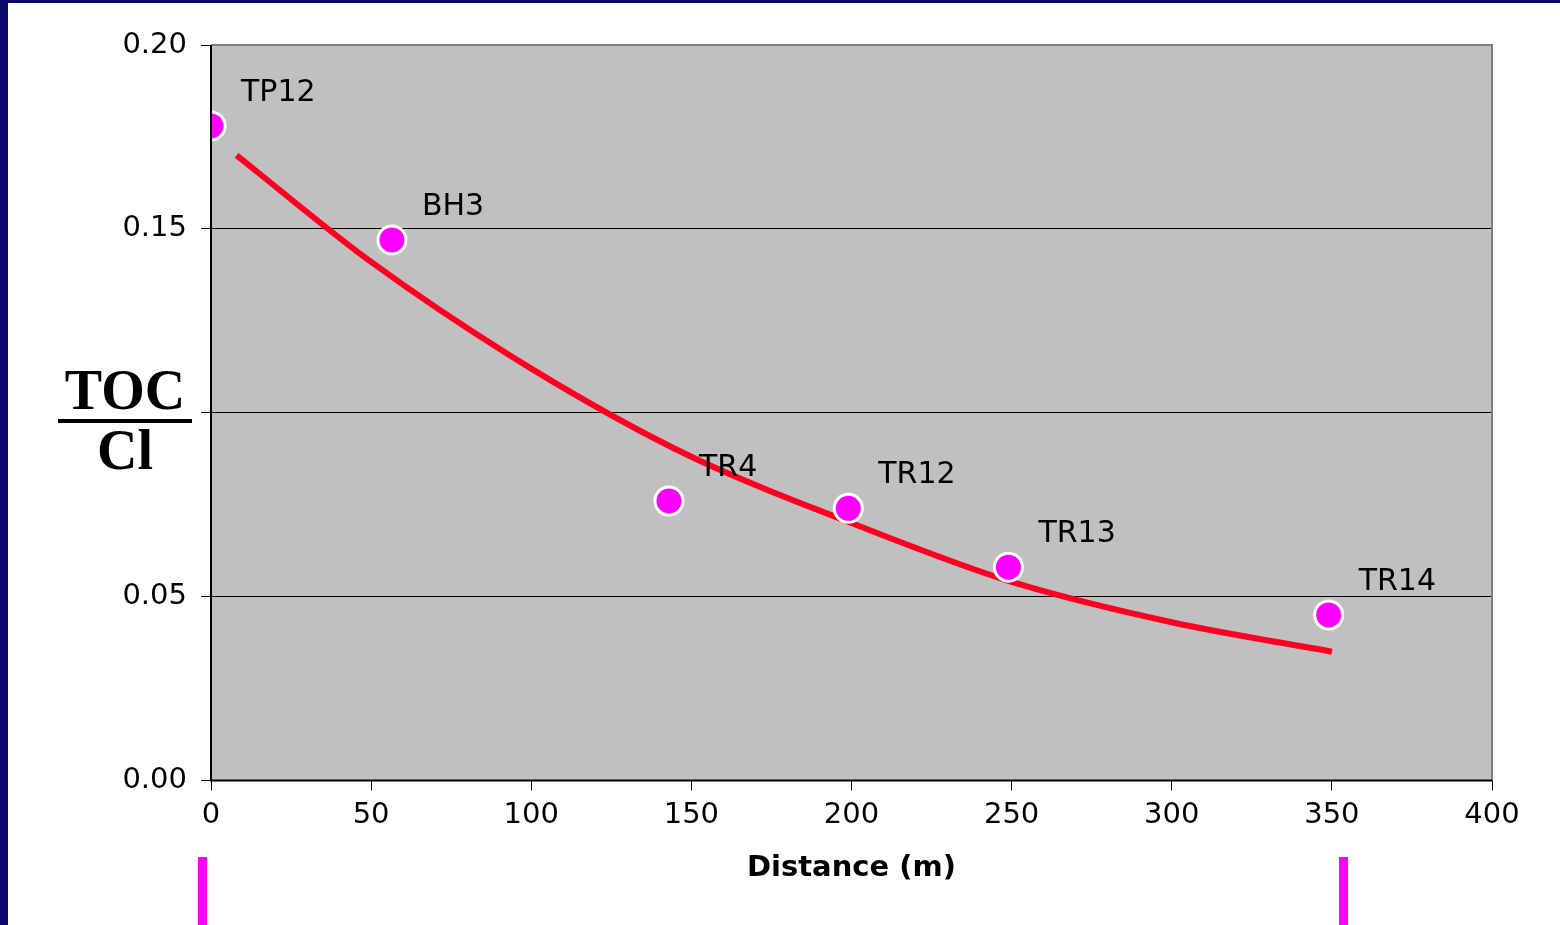  What do you see at coordinates (1492, 813) in the screenshot?
I see `x-tick-label: 400` at bounding box center [1492, 813].